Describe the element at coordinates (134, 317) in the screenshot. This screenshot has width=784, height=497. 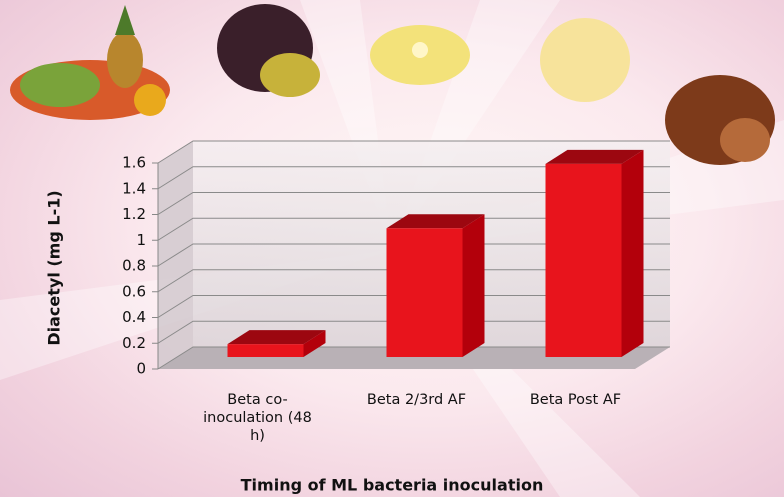
I see `y-tick-label: 0.4` at that location.